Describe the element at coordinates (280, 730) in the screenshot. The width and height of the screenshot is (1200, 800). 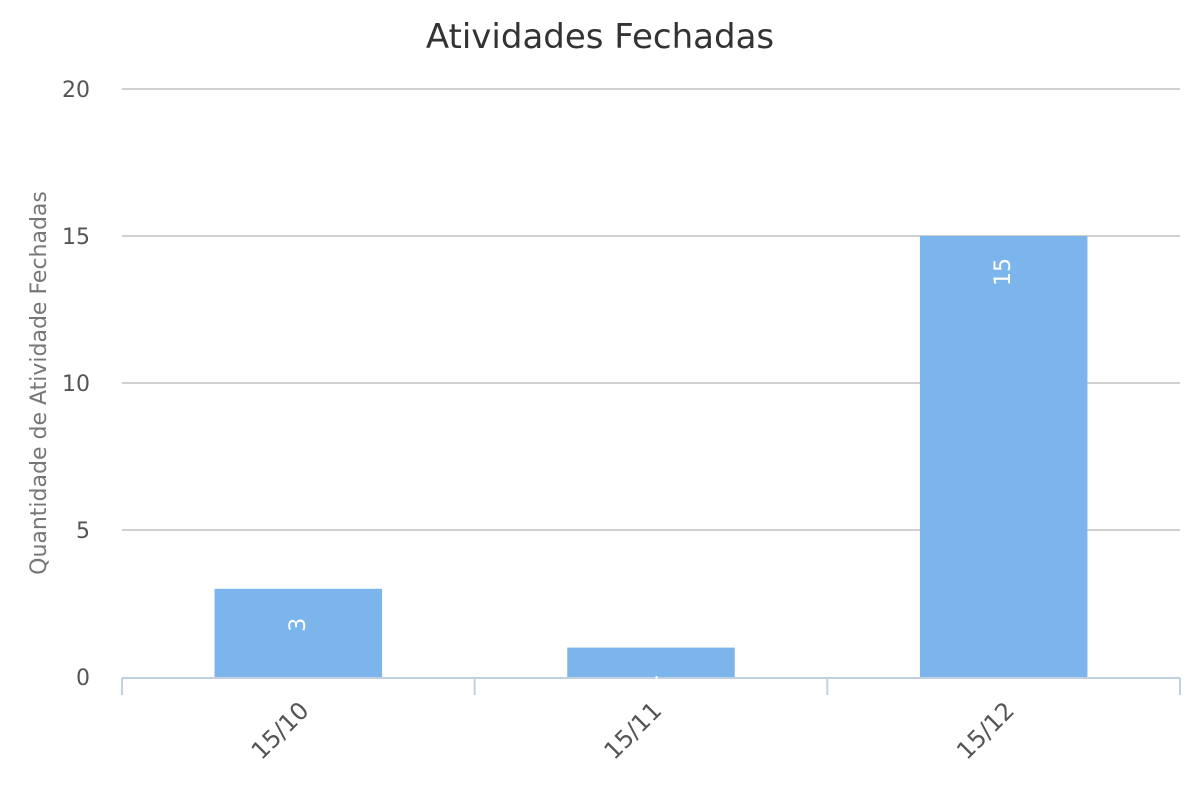
I see `x-tick-label: 15/10` at that location.